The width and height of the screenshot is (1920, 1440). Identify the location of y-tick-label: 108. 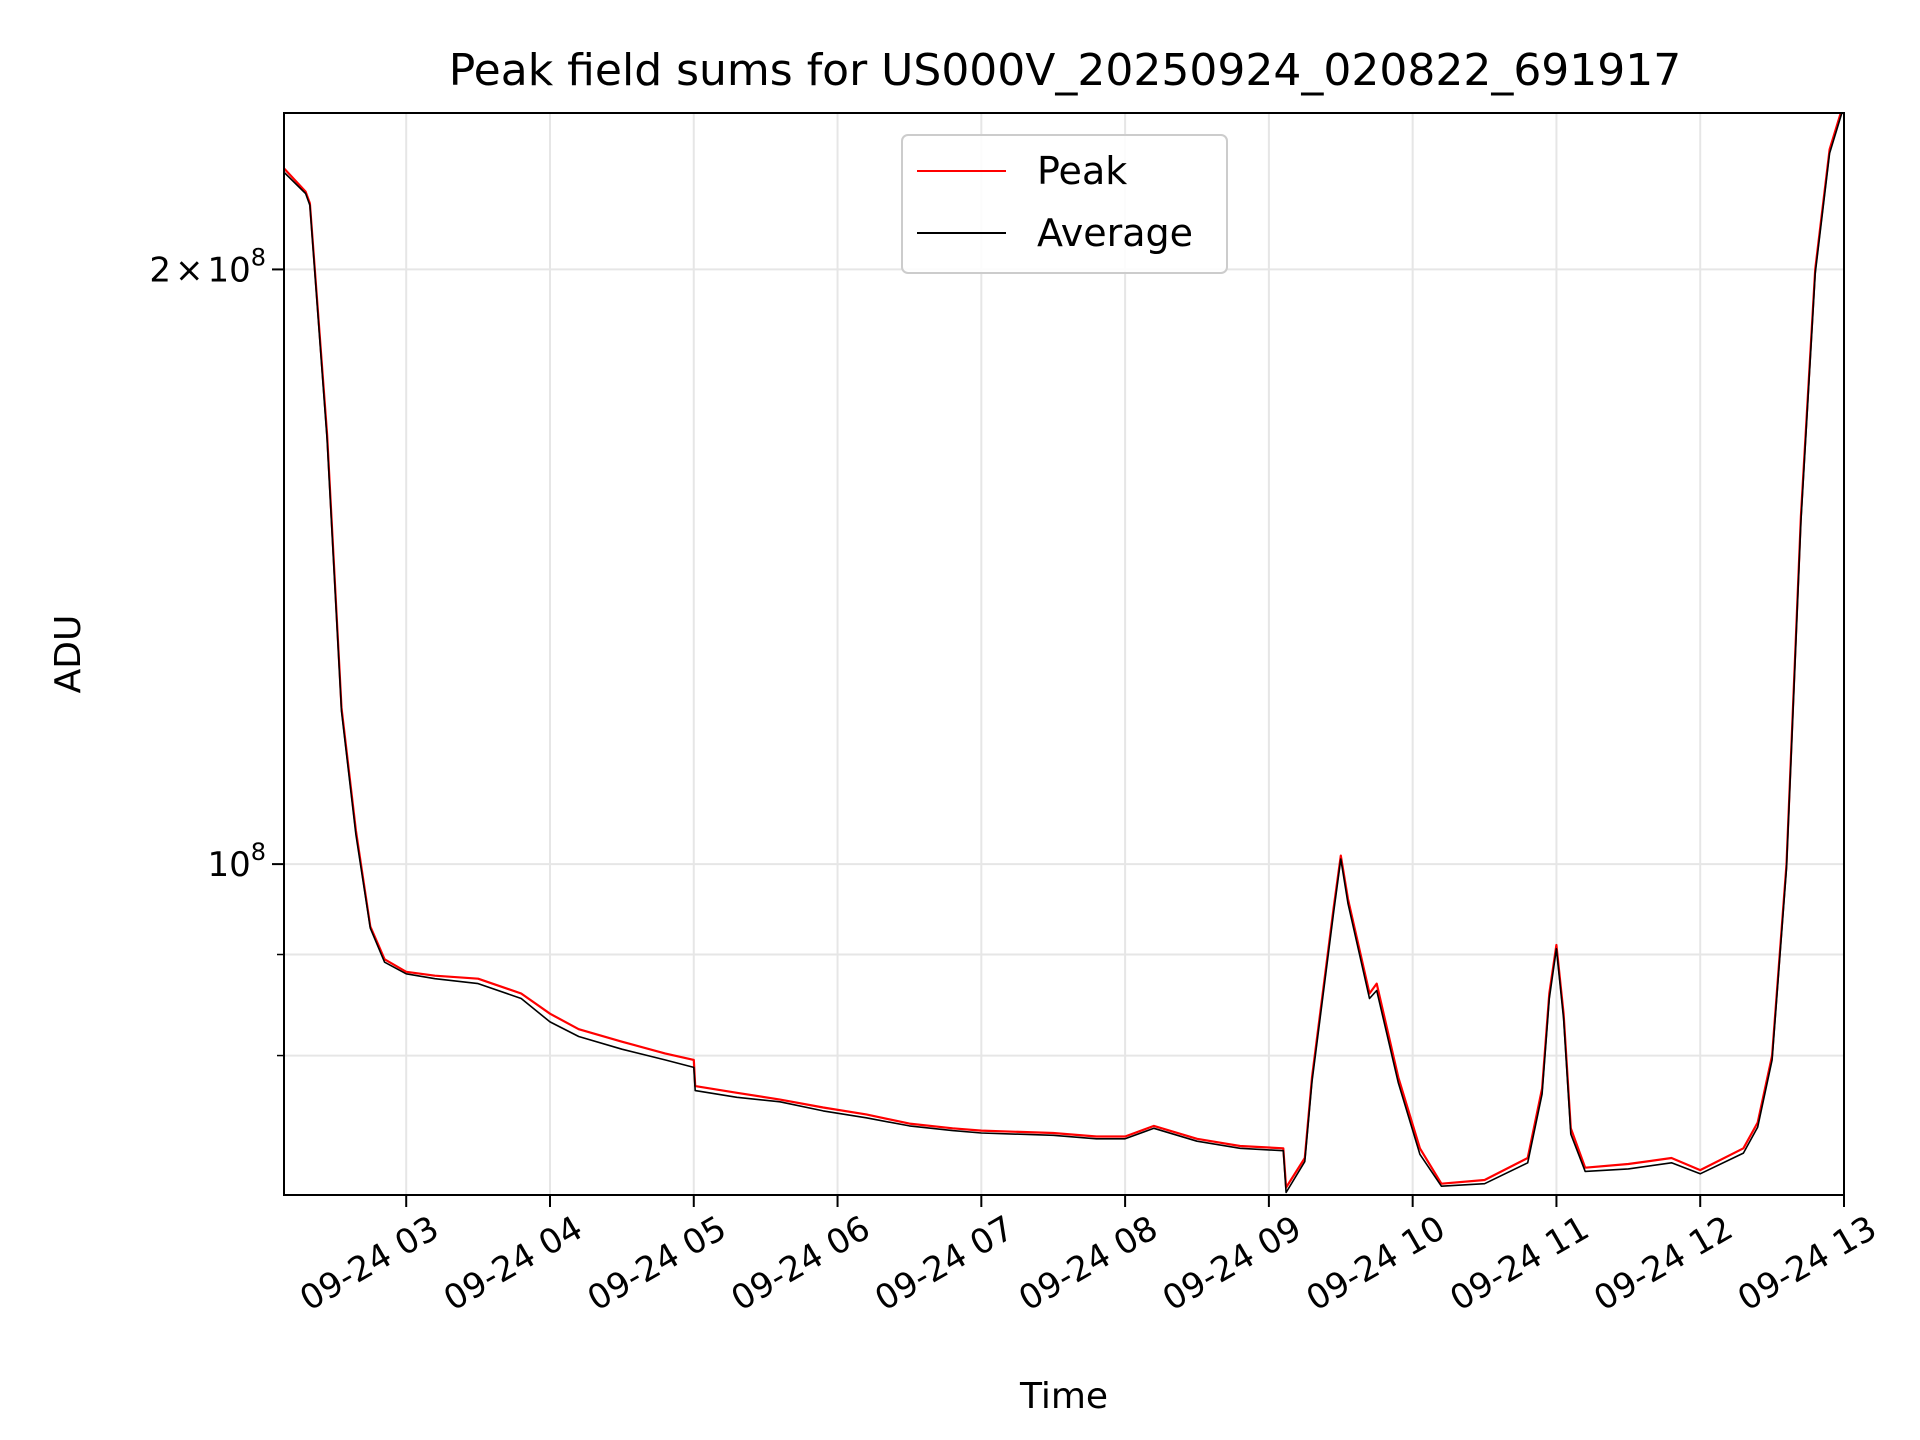
(236, 861).